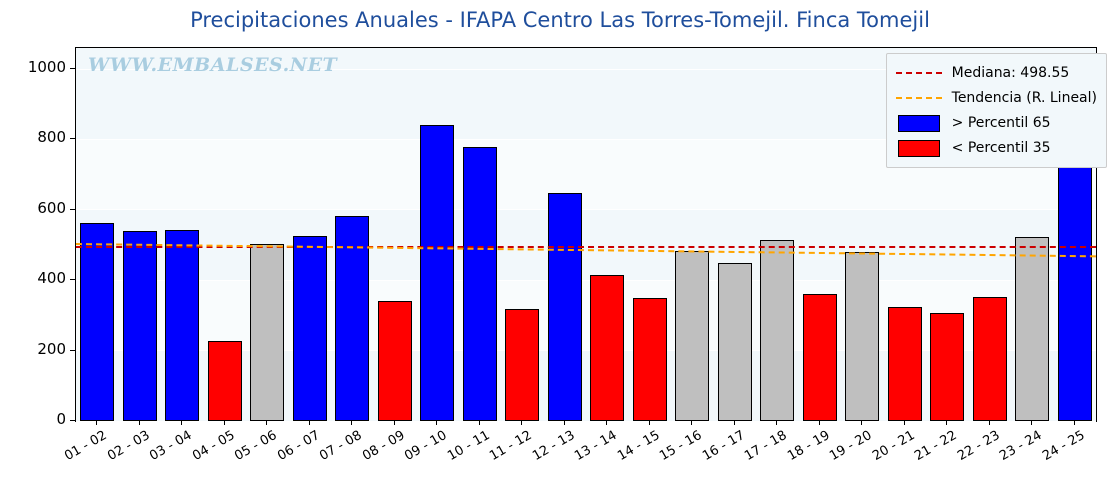 The height and width of the screenshot is (501, 1120). I want to click on legend-item: < Percentil 35, so click(996, 147).